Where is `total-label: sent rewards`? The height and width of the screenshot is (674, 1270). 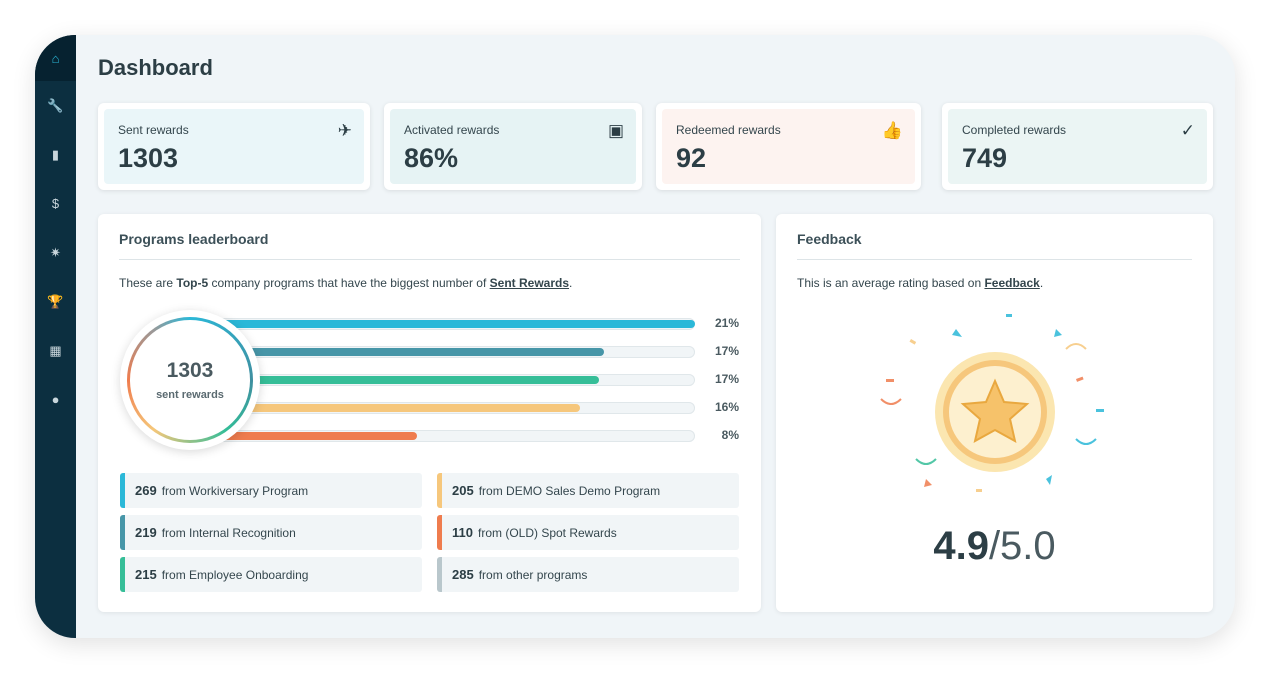 total-label: sent rewards is located at coordinates (190, 395).